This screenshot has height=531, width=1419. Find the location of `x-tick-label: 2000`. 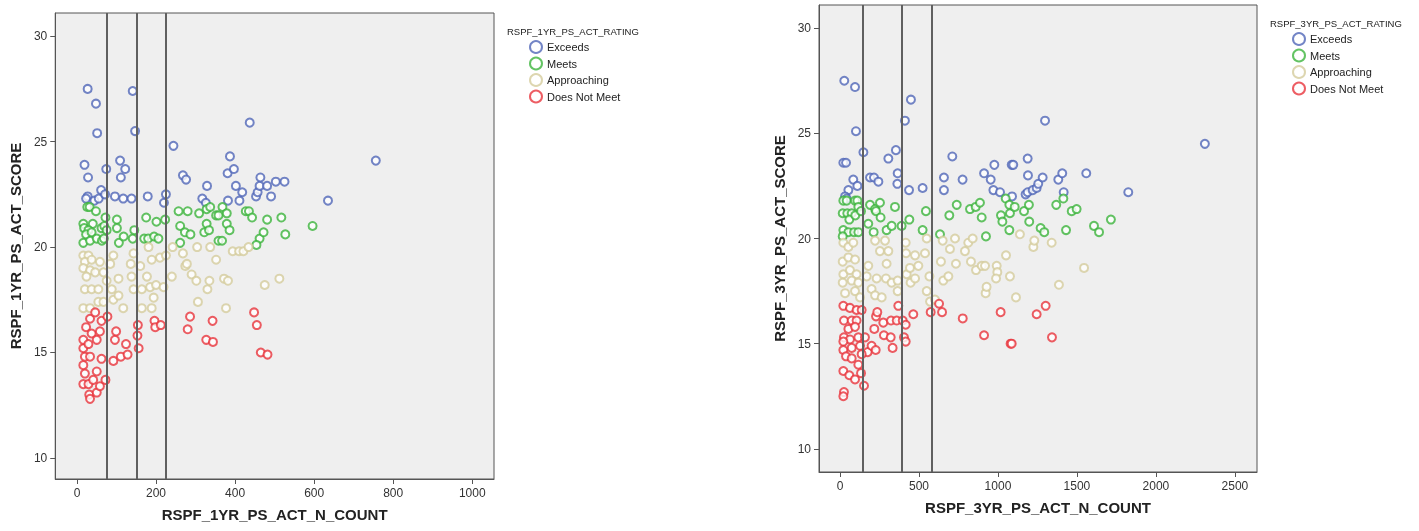

x-tick-label: 2000 is located at coordinates (1156, 486).